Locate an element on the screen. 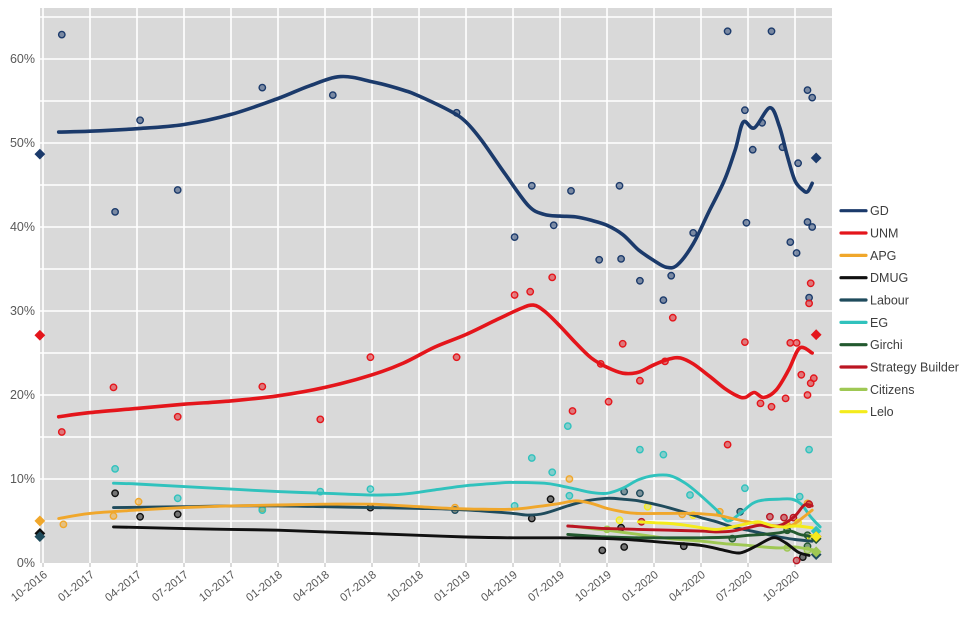 Image resolution: width=960 pixels, height=621 pixels. election-result-diamond-Citizens is located at coordinates (816, 552).